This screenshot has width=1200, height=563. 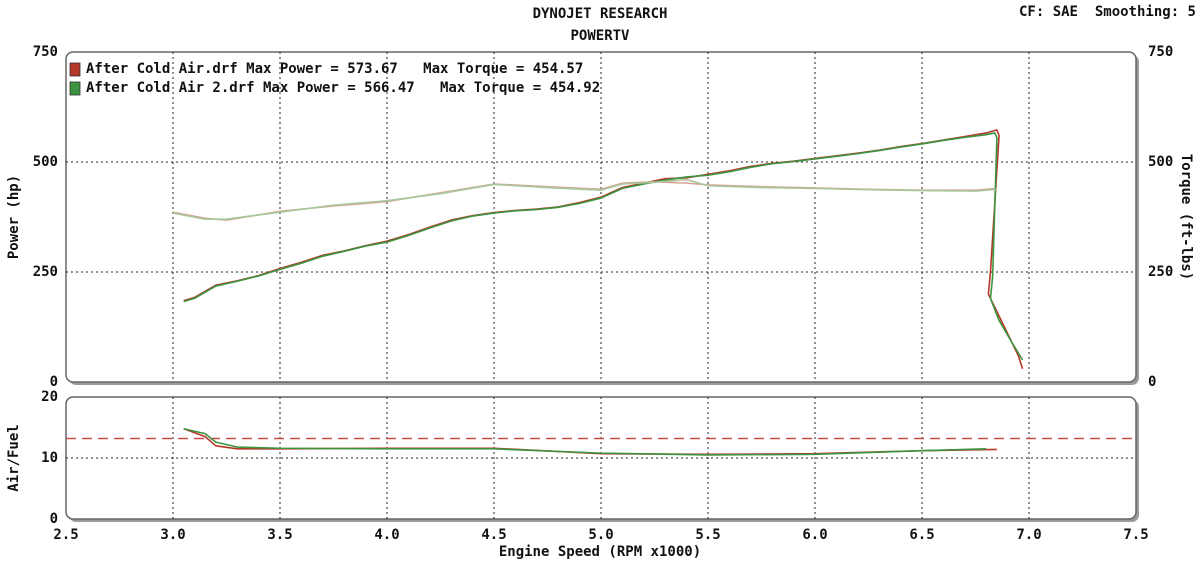 I want to click on y-tick-label: 500, so click(x=45, y=162).